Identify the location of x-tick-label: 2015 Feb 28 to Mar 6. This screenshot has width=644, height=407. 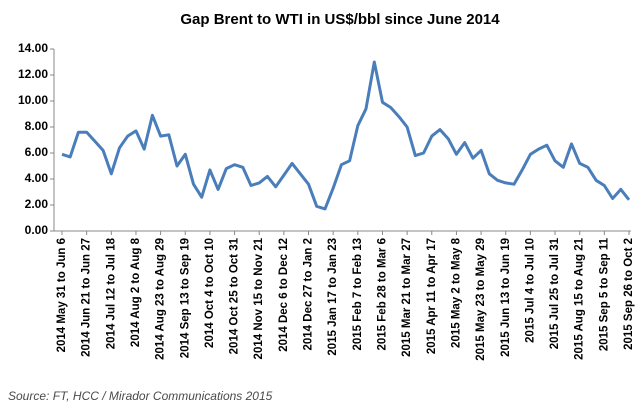
(383, 294).